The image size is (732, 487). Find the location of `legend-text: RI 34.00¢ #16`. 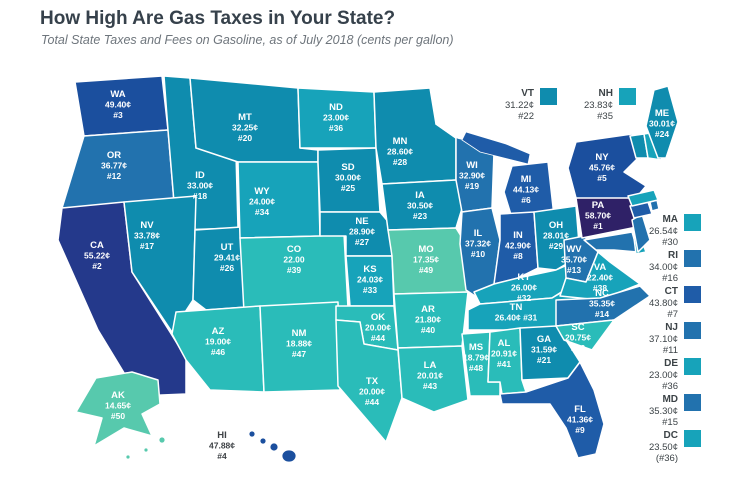

legend-text: RI 34.00¢ #16 is located at coordinates (663, 267).